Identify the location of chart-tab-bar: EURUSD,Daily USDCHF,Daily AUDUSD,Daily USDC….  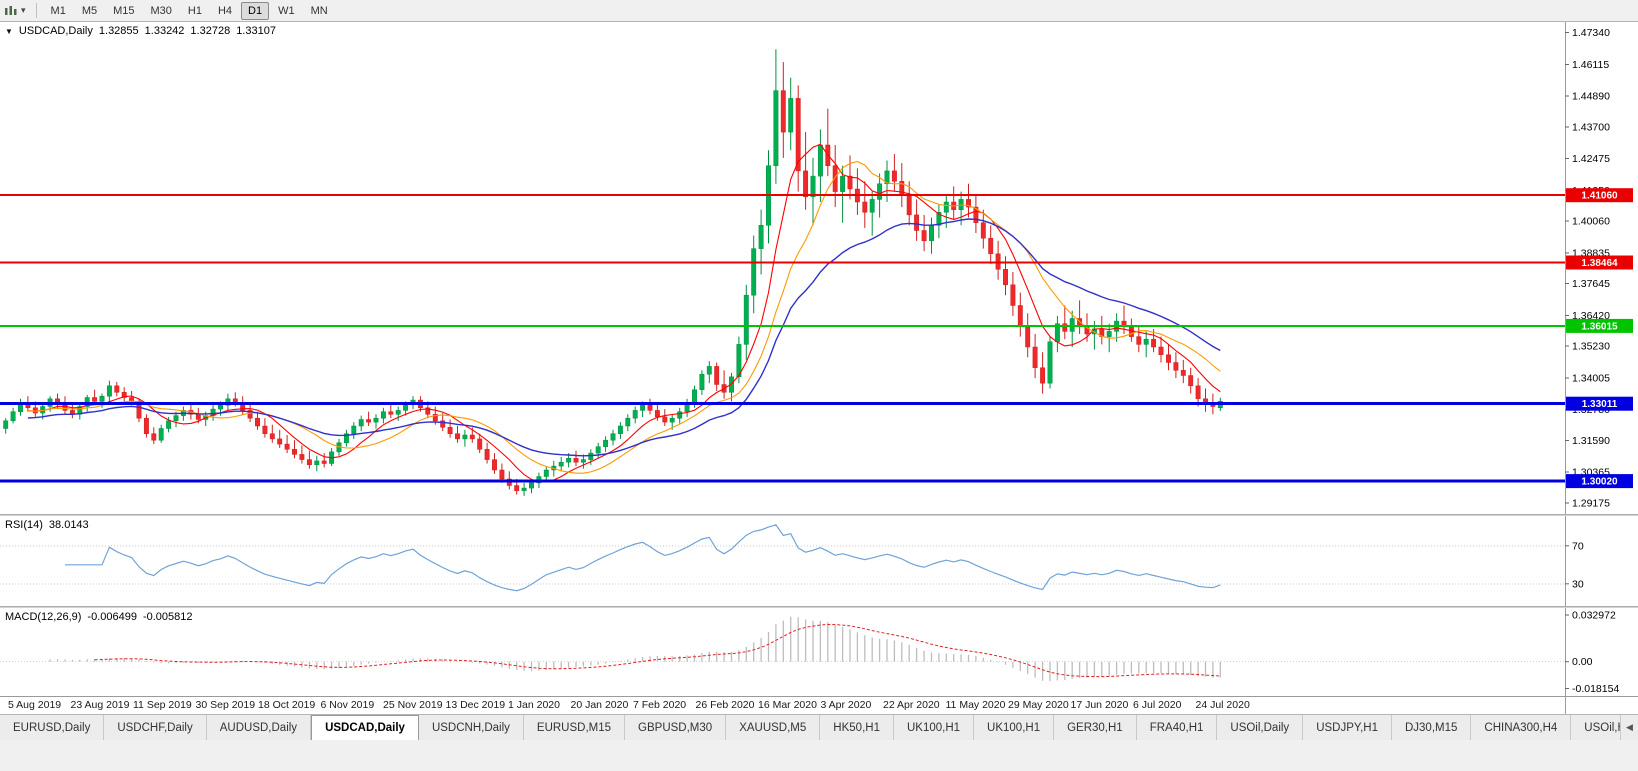
(819, 727).